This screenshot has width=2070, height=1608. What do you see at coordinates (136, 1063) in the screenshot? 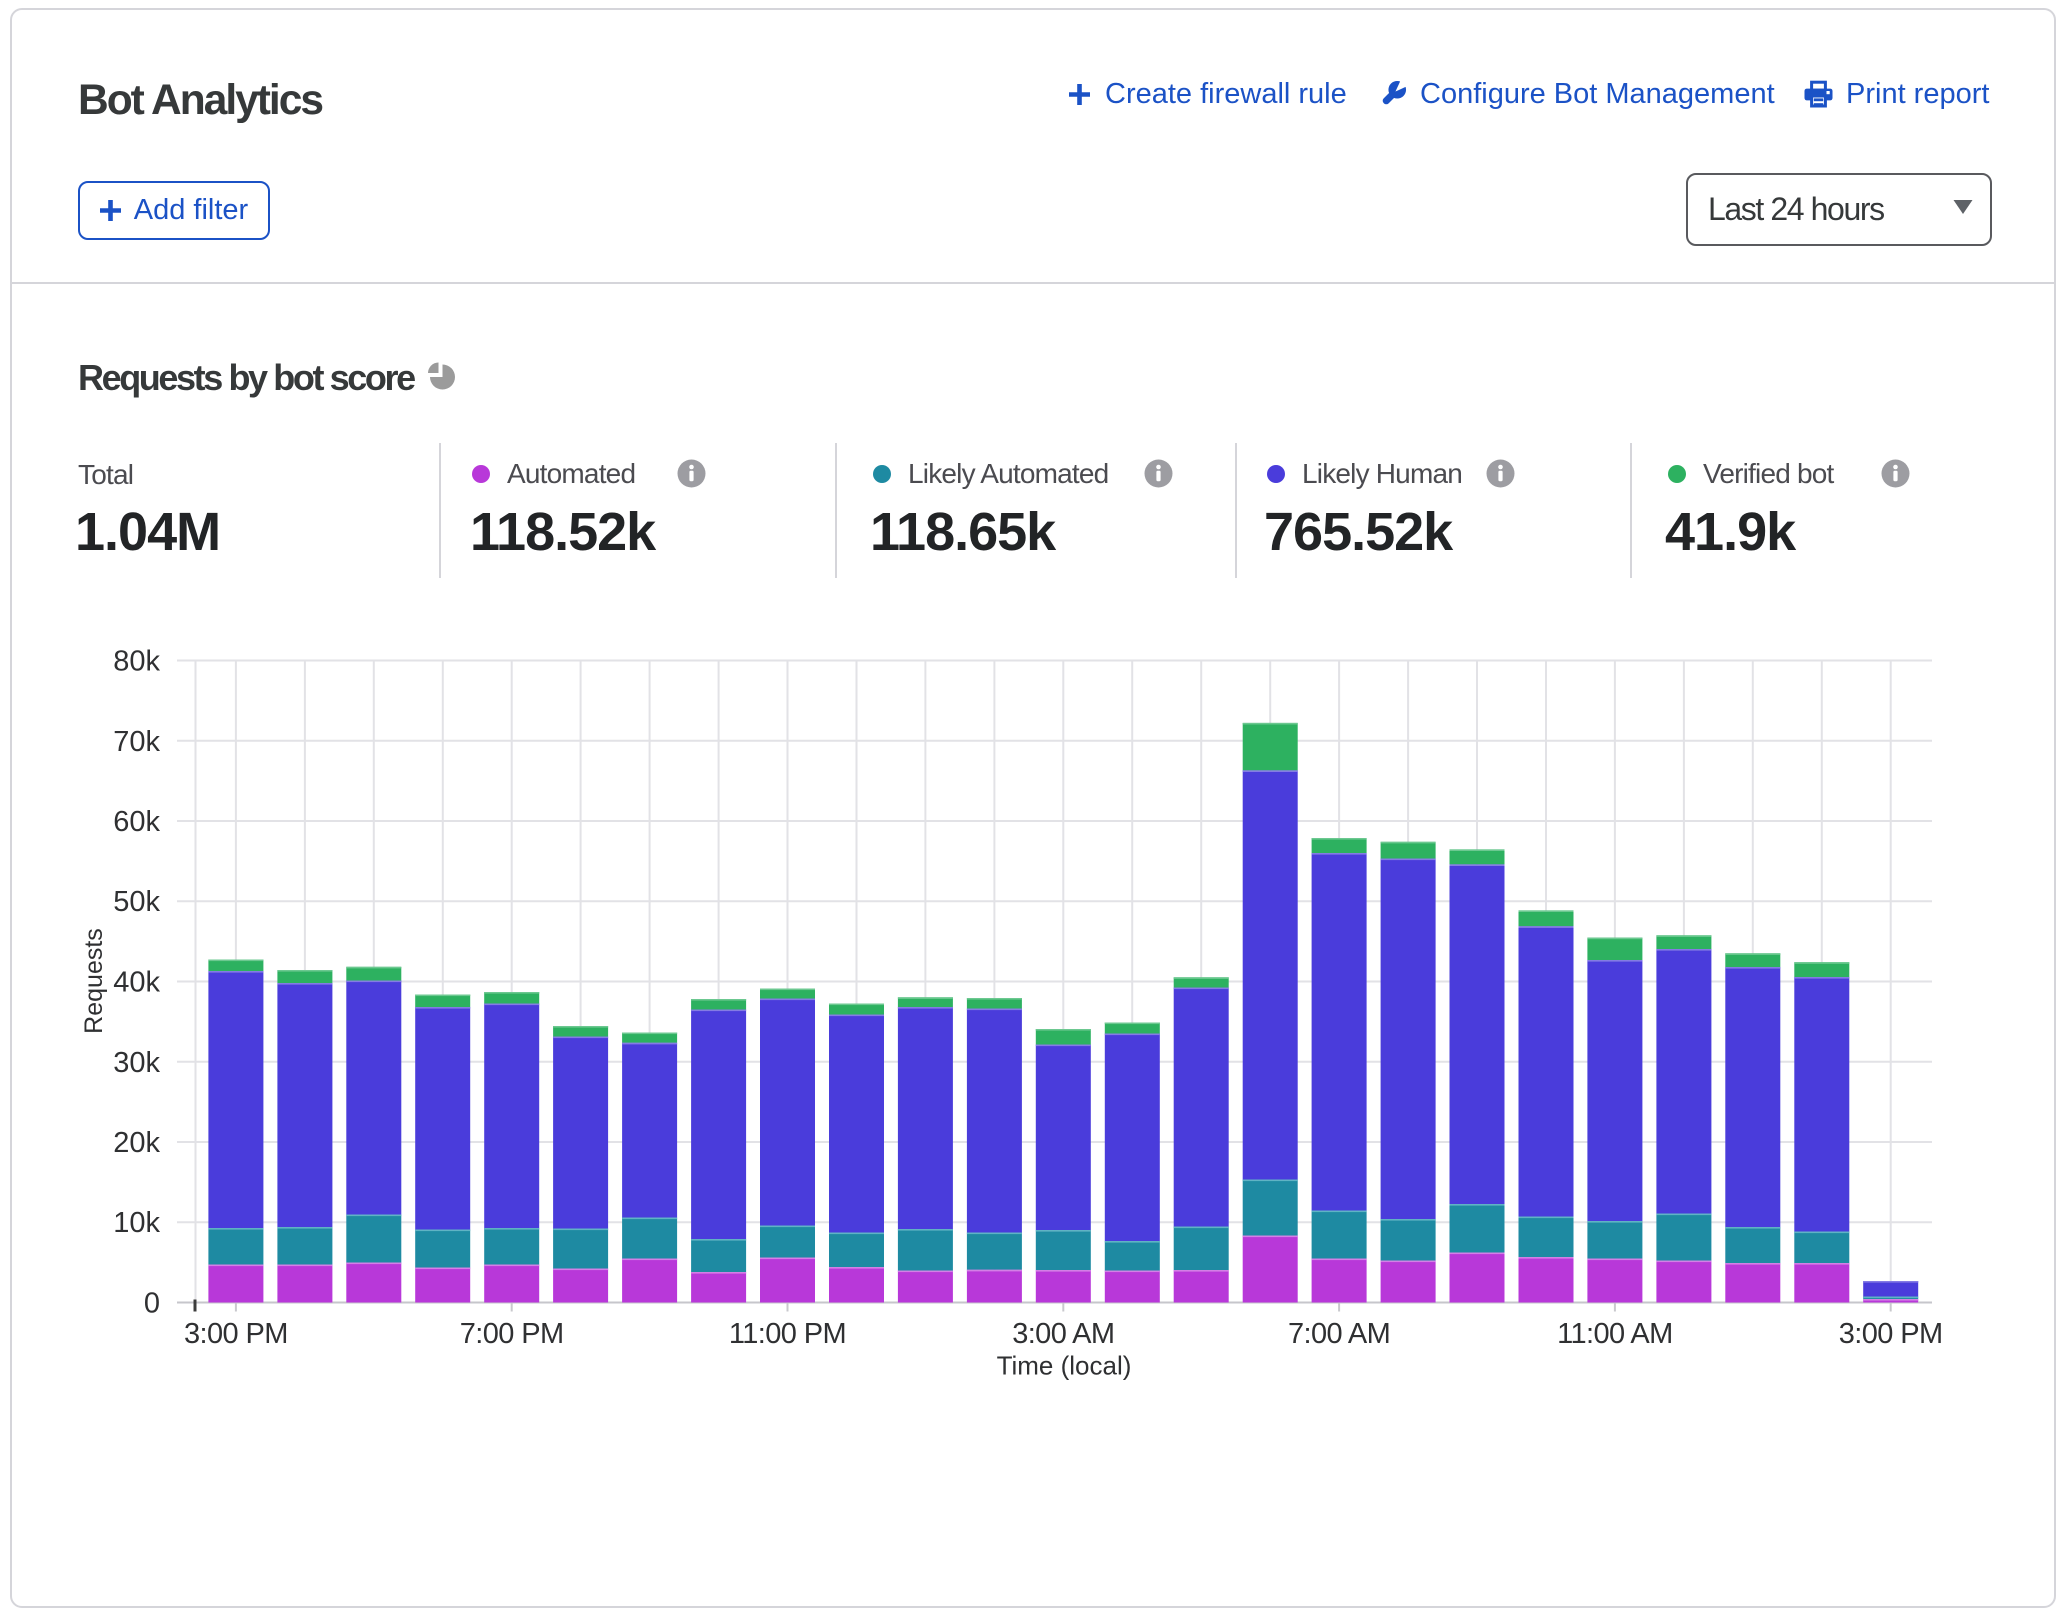
I see `svg-text: 30k` at bounding box center [136, 1063].